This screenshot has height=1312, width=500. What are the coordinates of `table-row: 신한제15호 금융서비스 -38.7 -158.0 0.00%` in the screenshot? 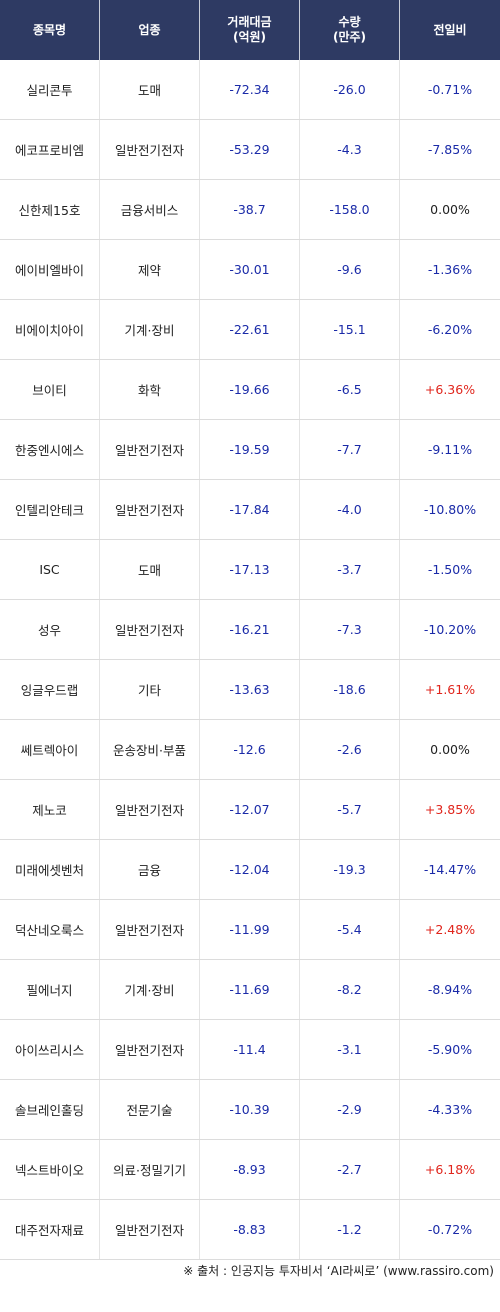 It's located at (250, 210).